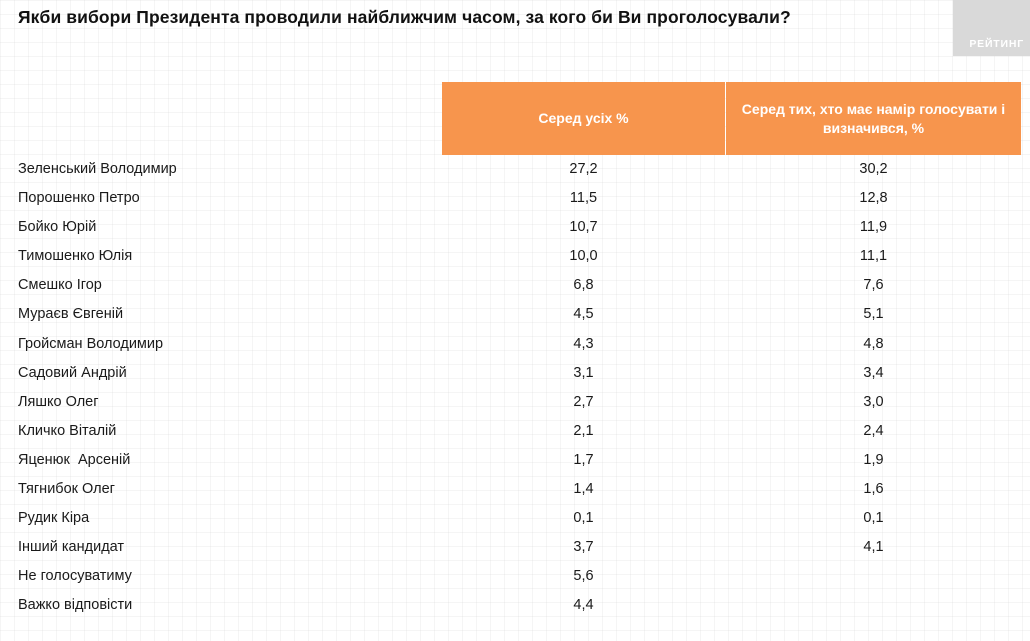 This screenshot has width=1030, height=641. Describe the element at coordinates (518, 547) in the screenshot. I see `table-row: Інший кандидат 3,7 4,1` at that location.